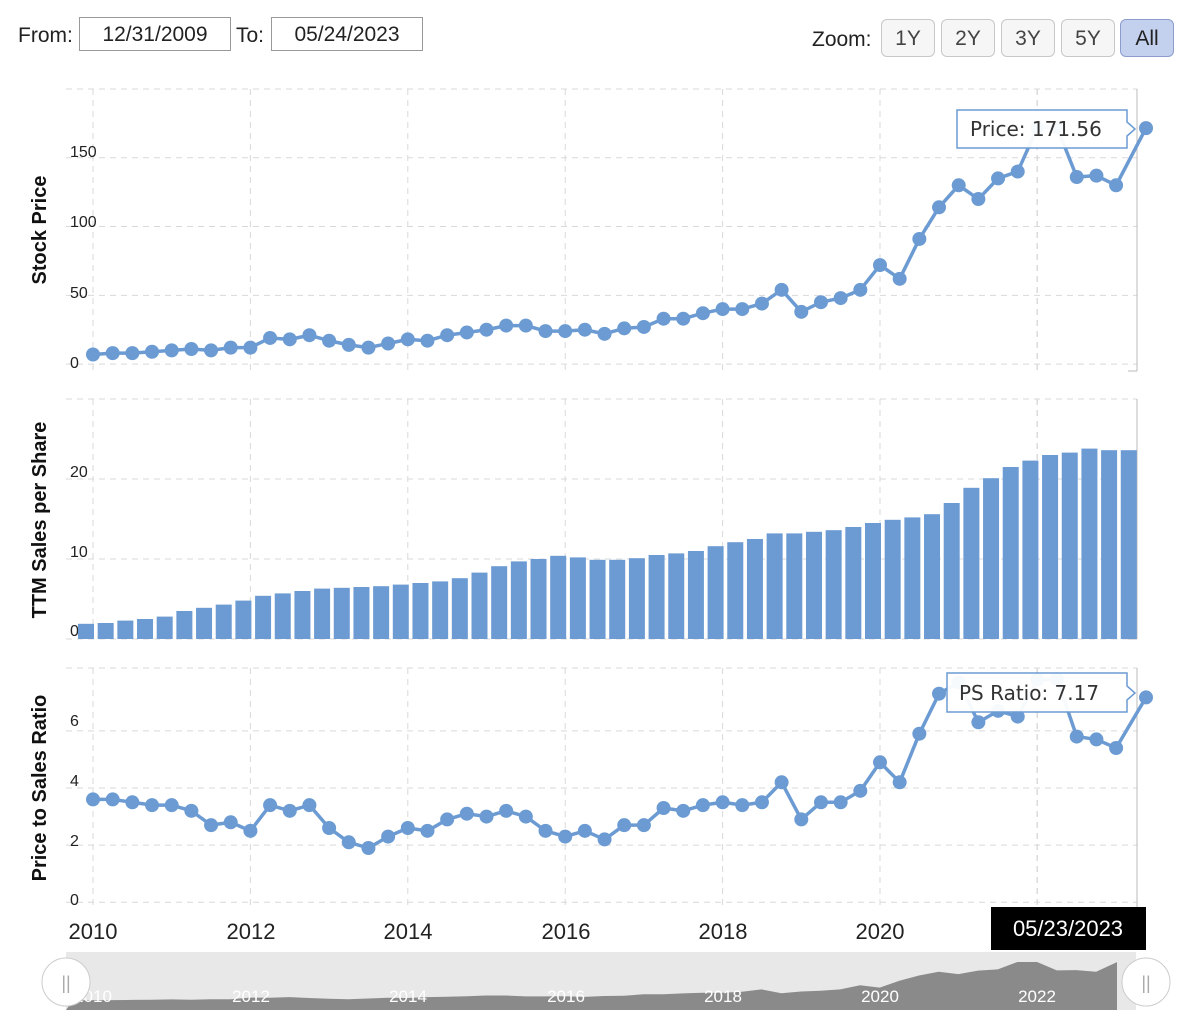 Image resolution: width=1200 pixels, height=1029 pixels. Describe the element at coordinates (1028, 38) in the screenshot. I see `zoom-3y-button: 3Y` at that location.